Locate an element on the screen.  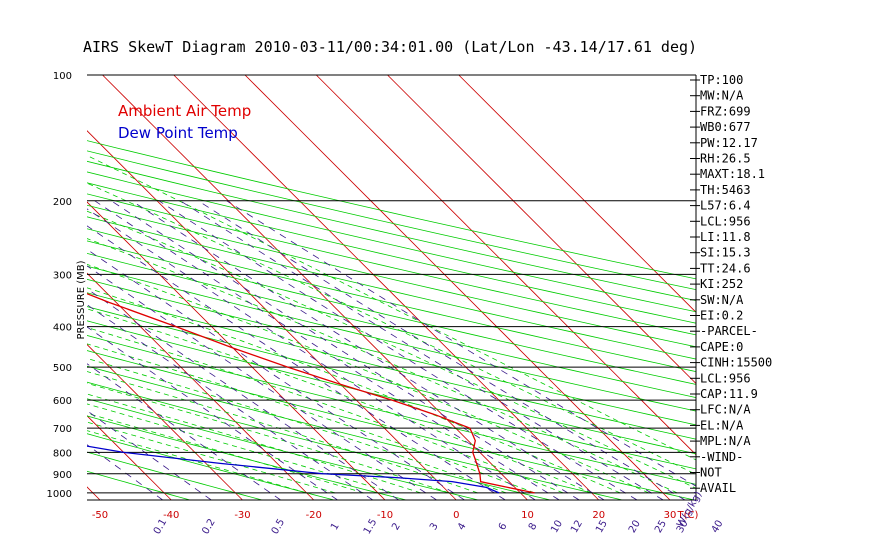
pressure-tick-label: 200 is located at coordinates (62, 202).